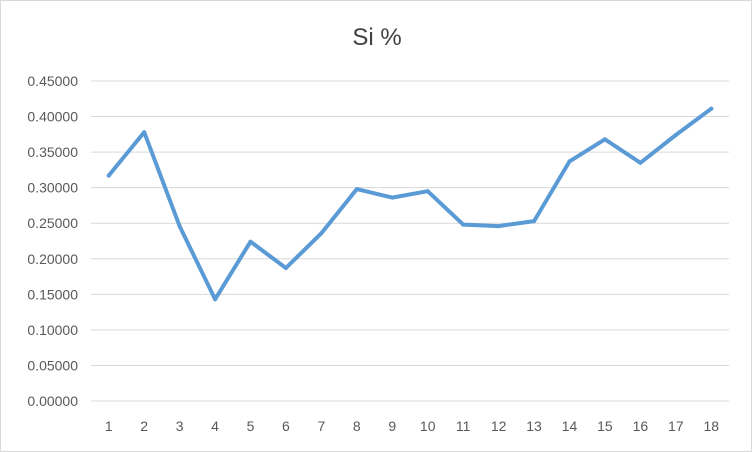  What do you see at coordinates (251, 426) in the screenshot?
I see `x-tick-label: 5` at bounding box center [251, 426].